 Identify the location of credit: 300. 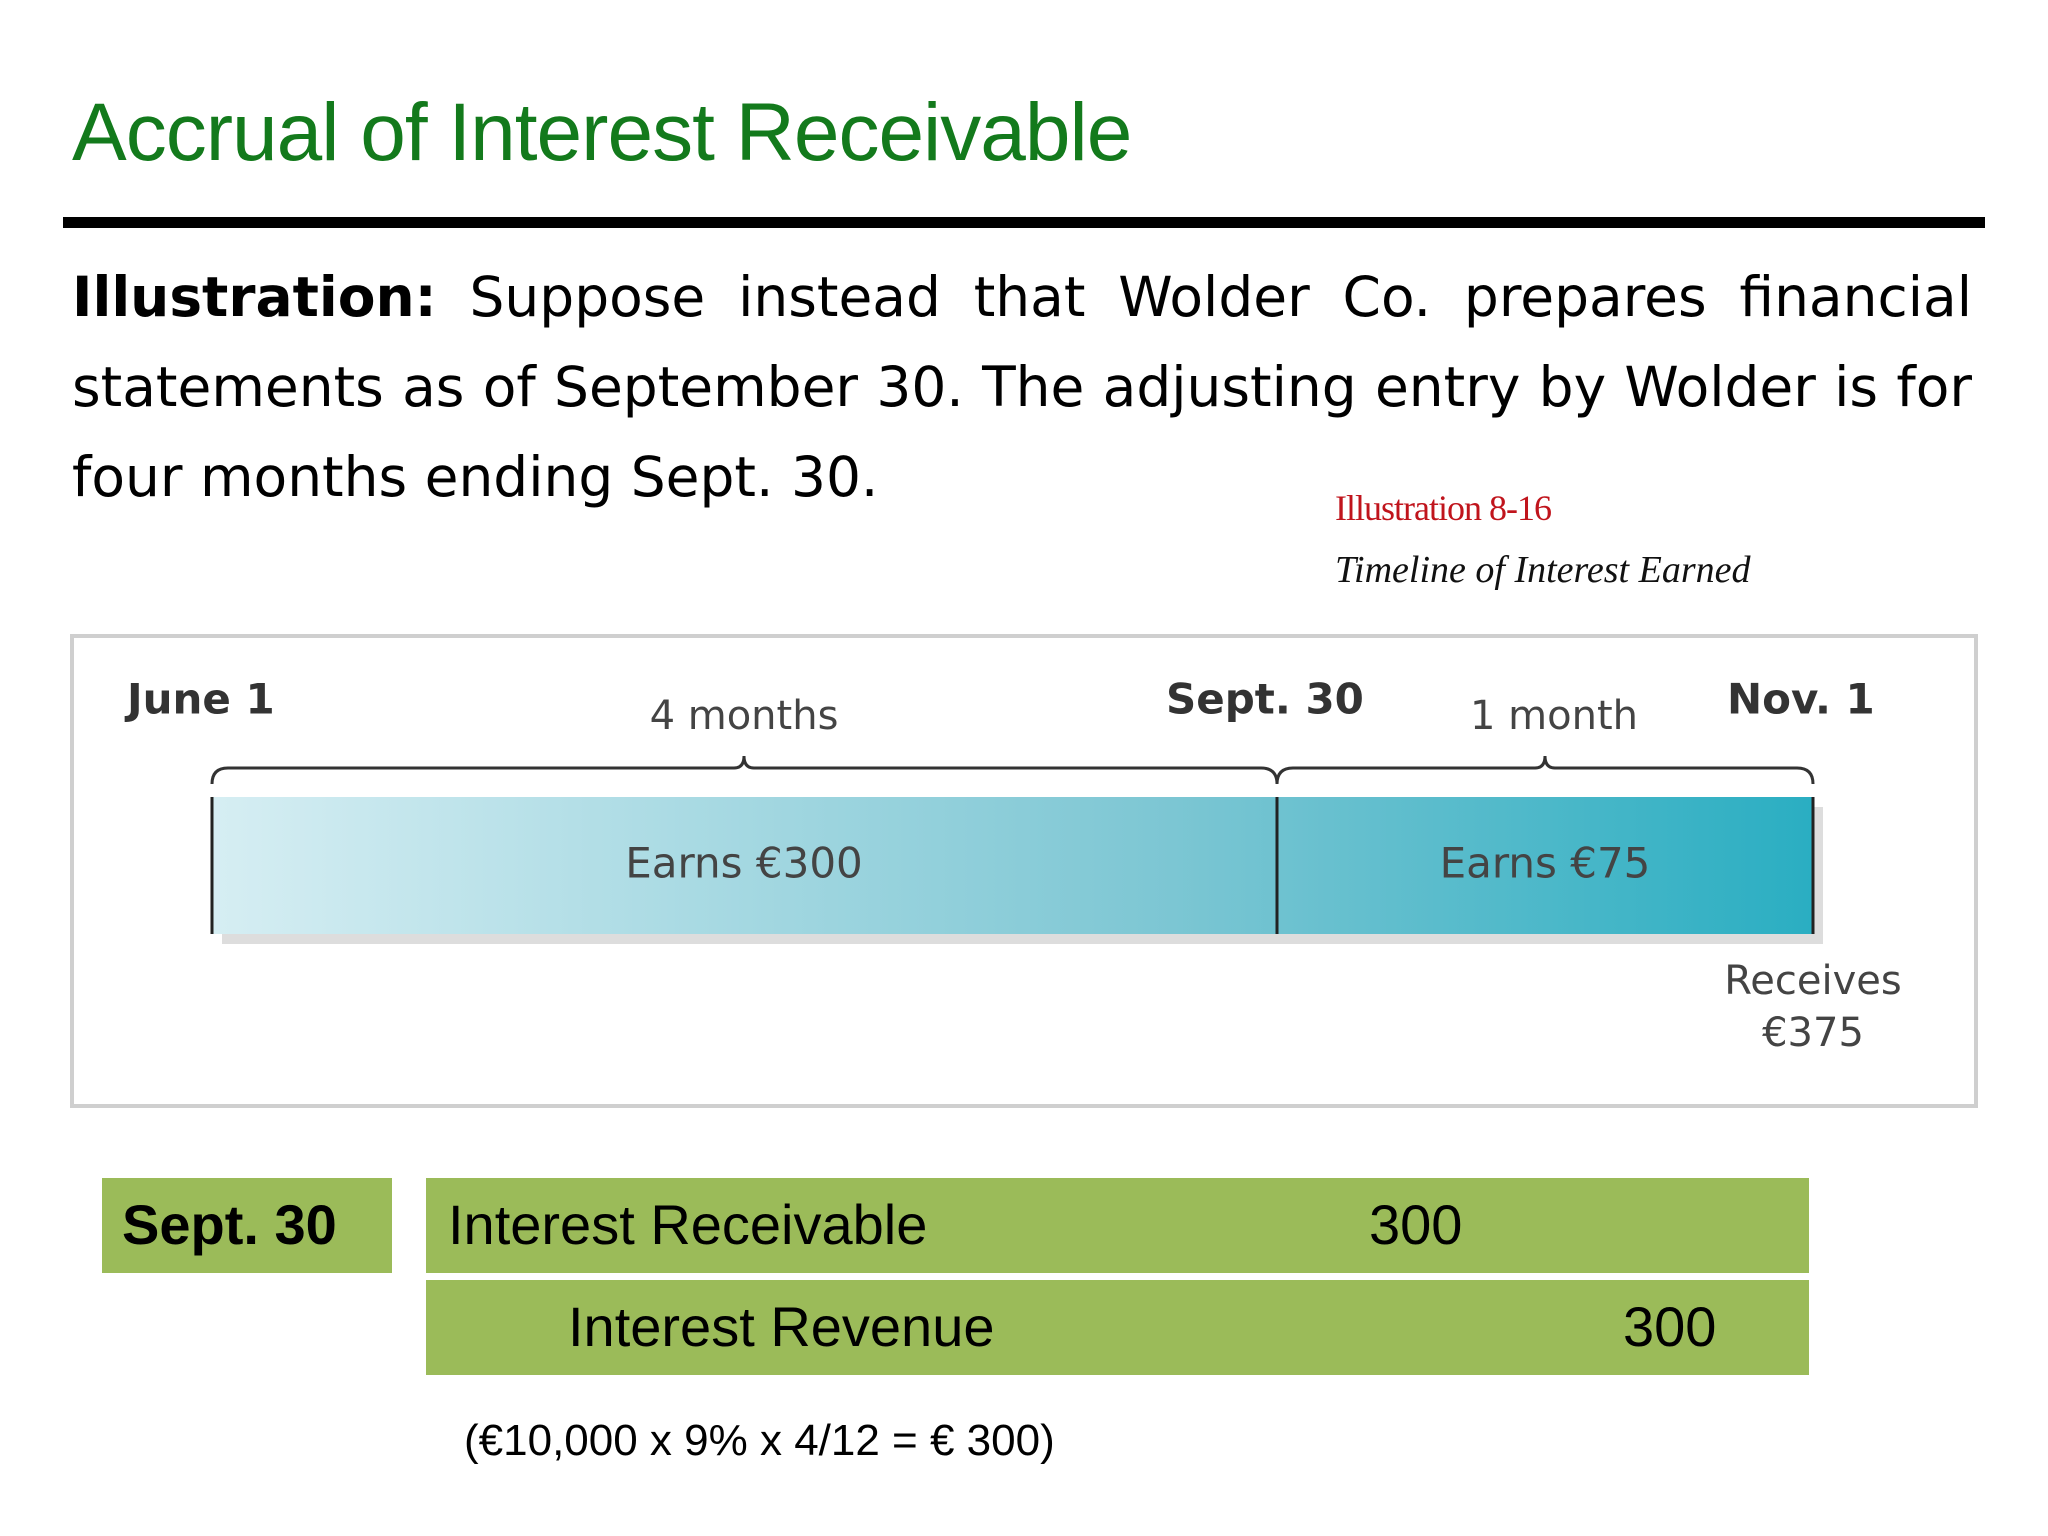
(1670, 1326).